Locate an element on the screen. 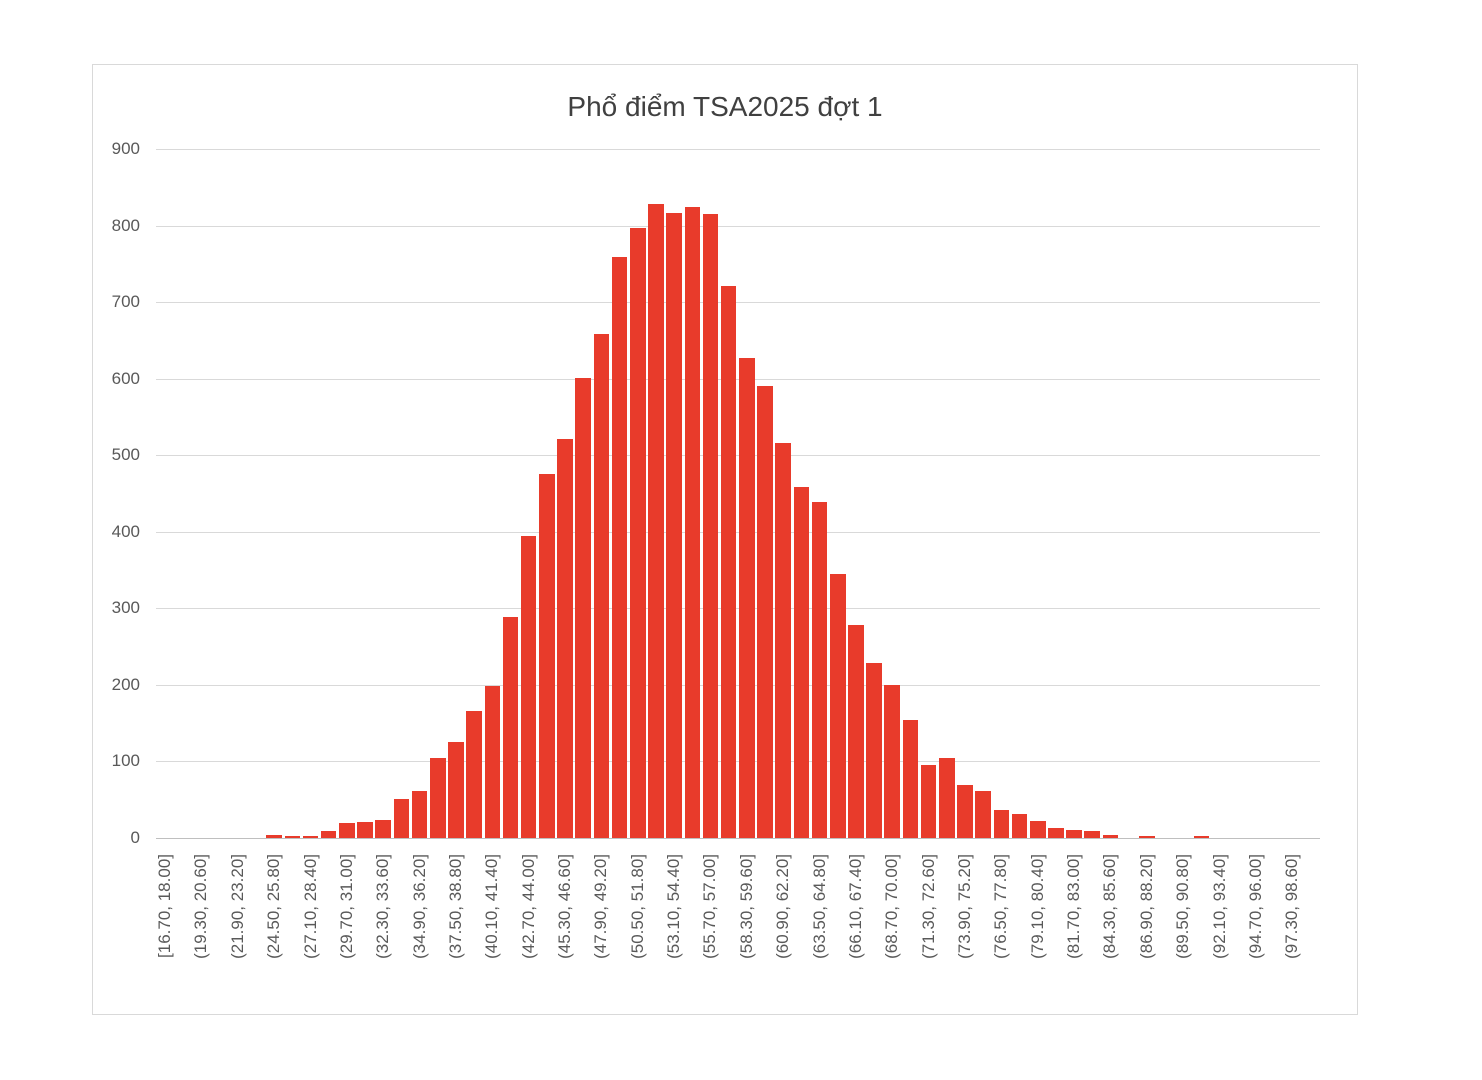 The height and width of the screenshot is (1080, 1482). y-tick-label: 500 is located at coordinates (125, 455).